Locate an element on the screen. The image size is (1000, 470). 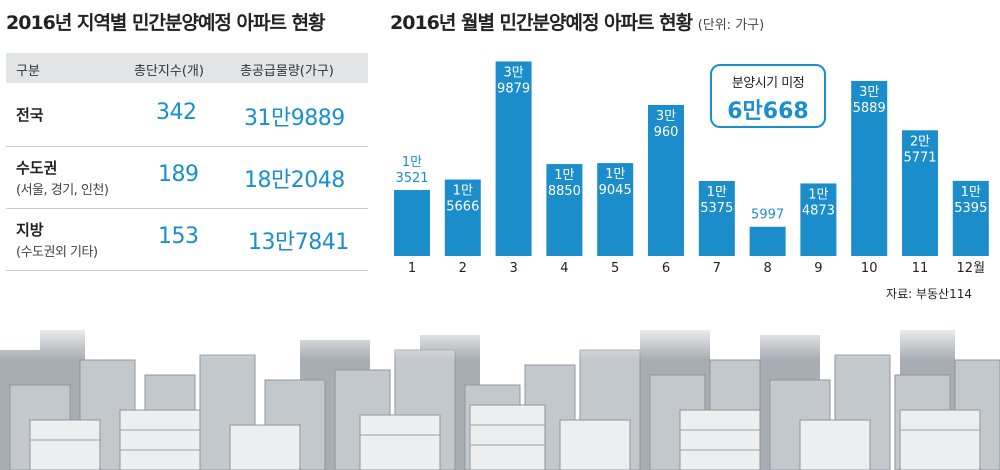
bar-value-label: 960 is located at coordinates (666, 132).